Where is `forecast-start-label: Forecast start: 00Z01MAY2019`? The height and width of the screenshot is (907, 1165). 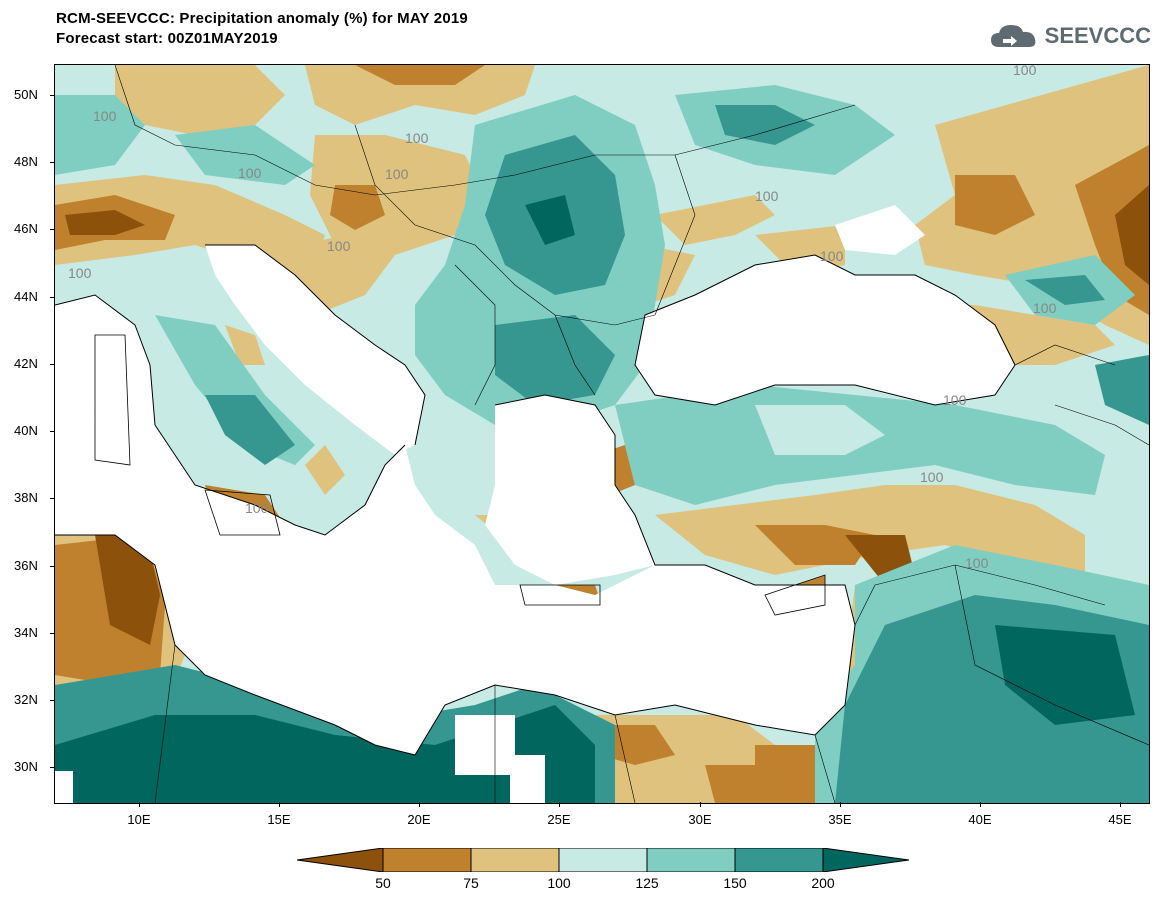 forecast-start-label: Forecast start: 00Z01MAY2019 is located at coordinates (167, 38).